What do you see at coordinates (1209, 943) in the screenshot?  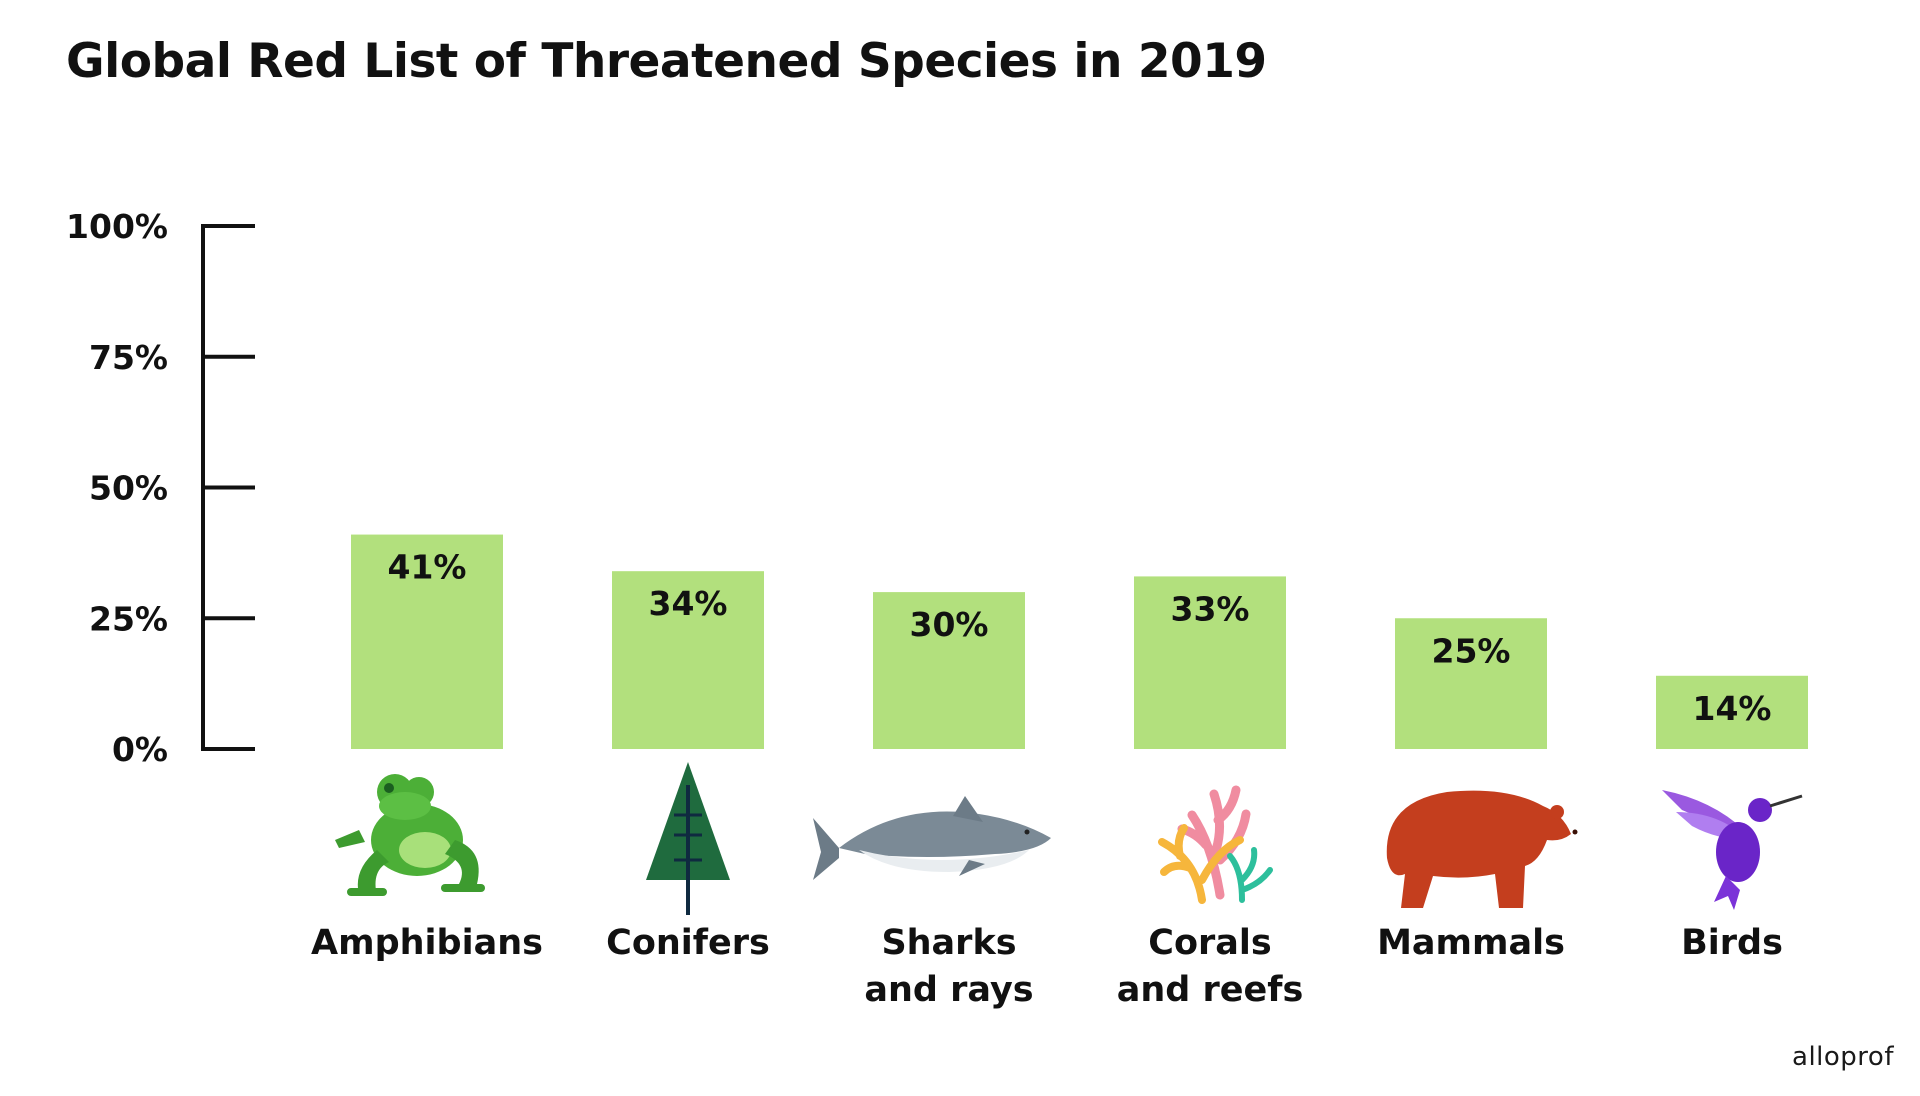 I see `category-label-line: Corals` at bounding box center [1209, 943].